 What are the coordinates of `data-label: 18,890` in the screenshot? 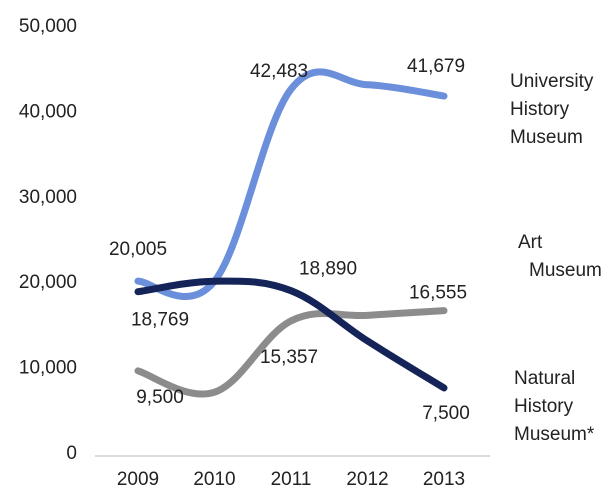 It's located at (328, 269).